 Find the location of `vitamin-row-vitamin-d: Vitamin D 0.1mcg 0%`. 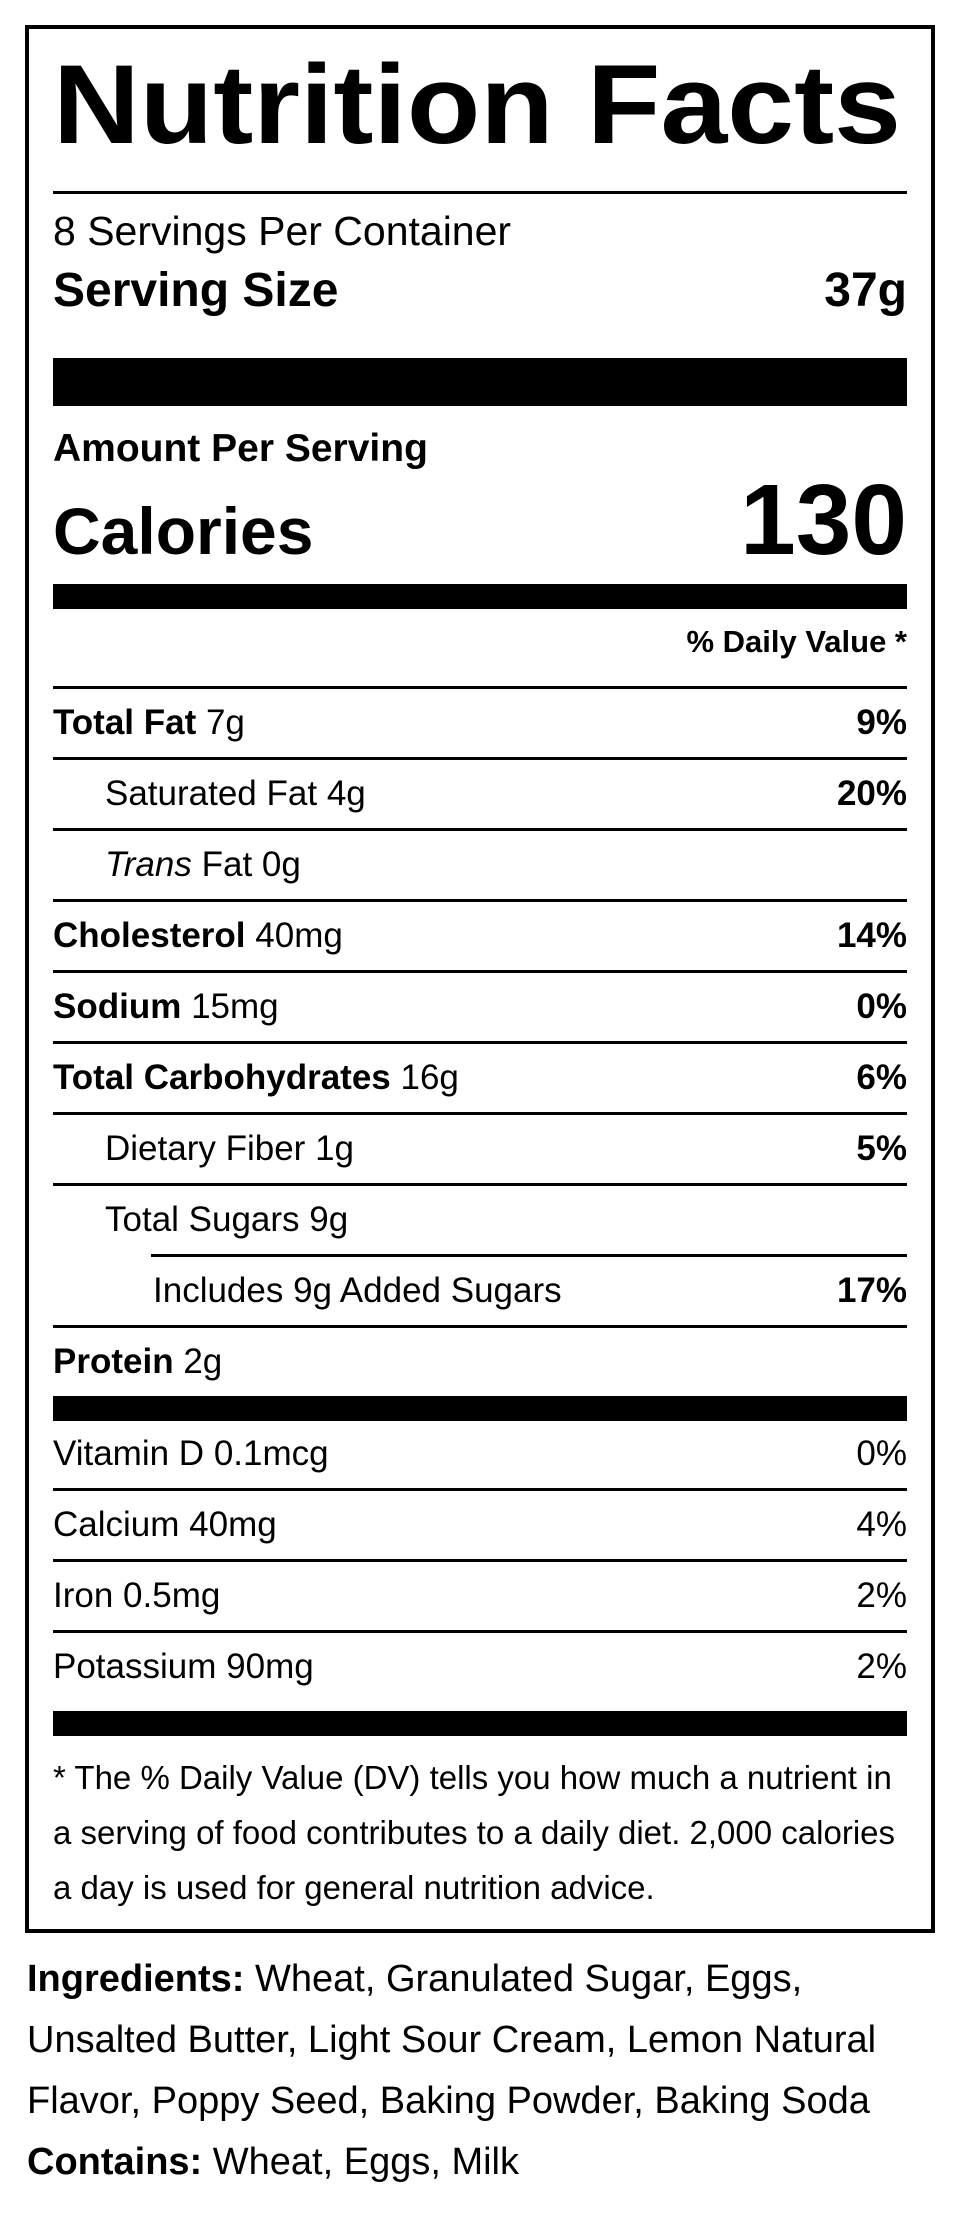

vitamin-row-vitamin-d: Vitamin D 0.1mcg 0% is located at coordinates (480, 1454).